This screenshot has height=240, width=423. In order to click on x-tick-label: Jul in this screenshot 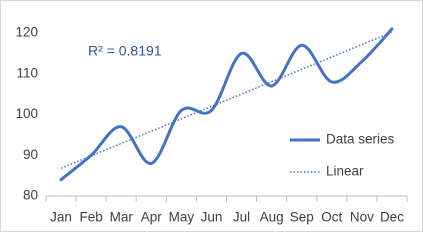, I will do `click(241, 217)`.